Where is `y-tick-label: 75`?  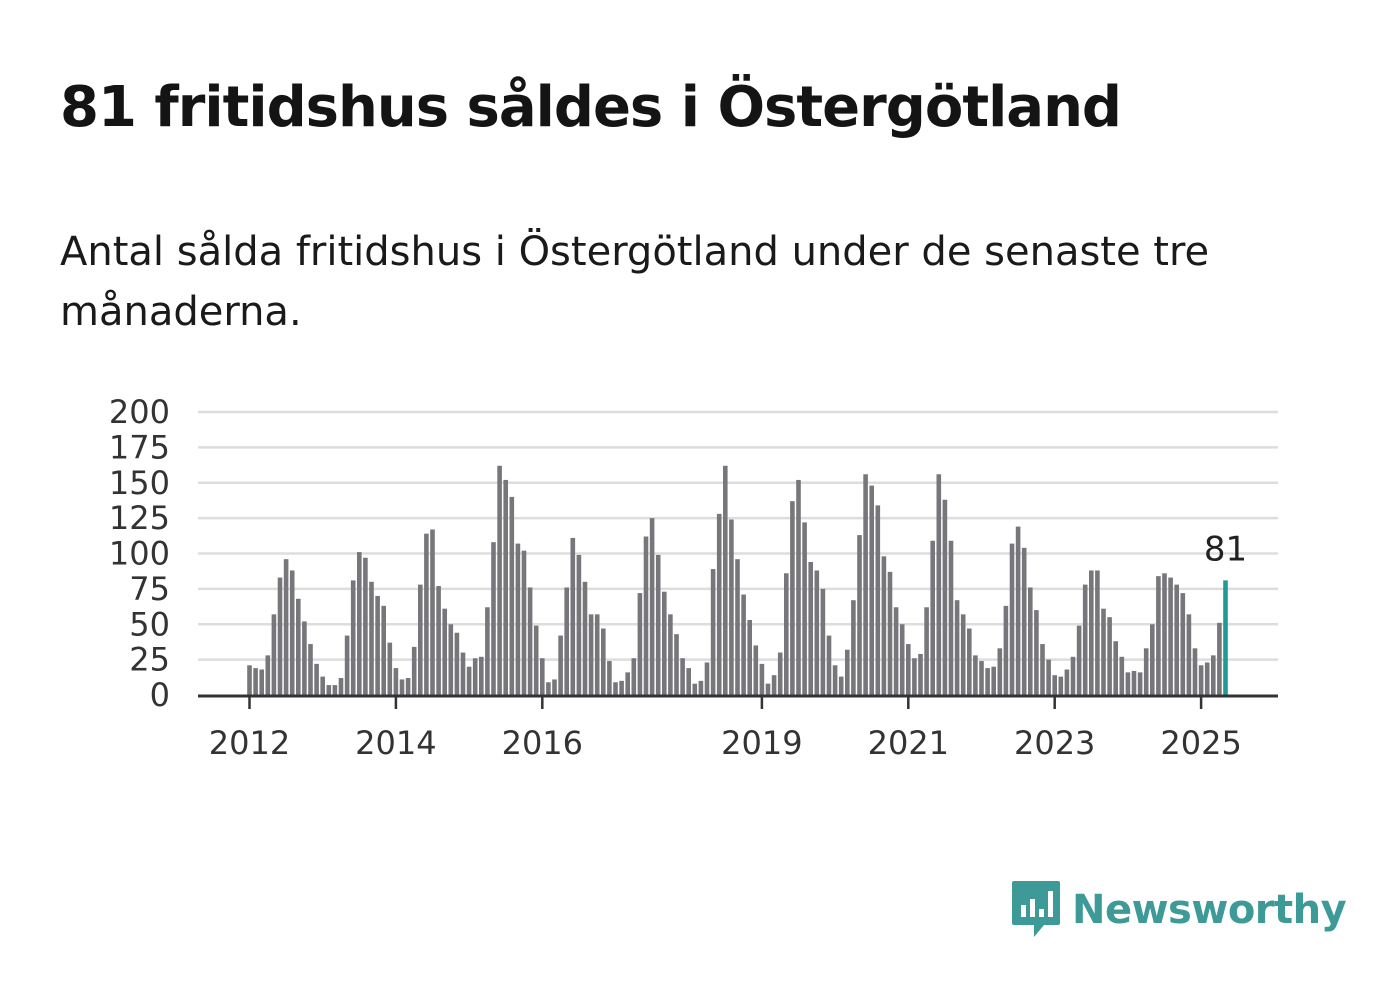
y-tick-label: 75 is located at coordinates (149, 589).